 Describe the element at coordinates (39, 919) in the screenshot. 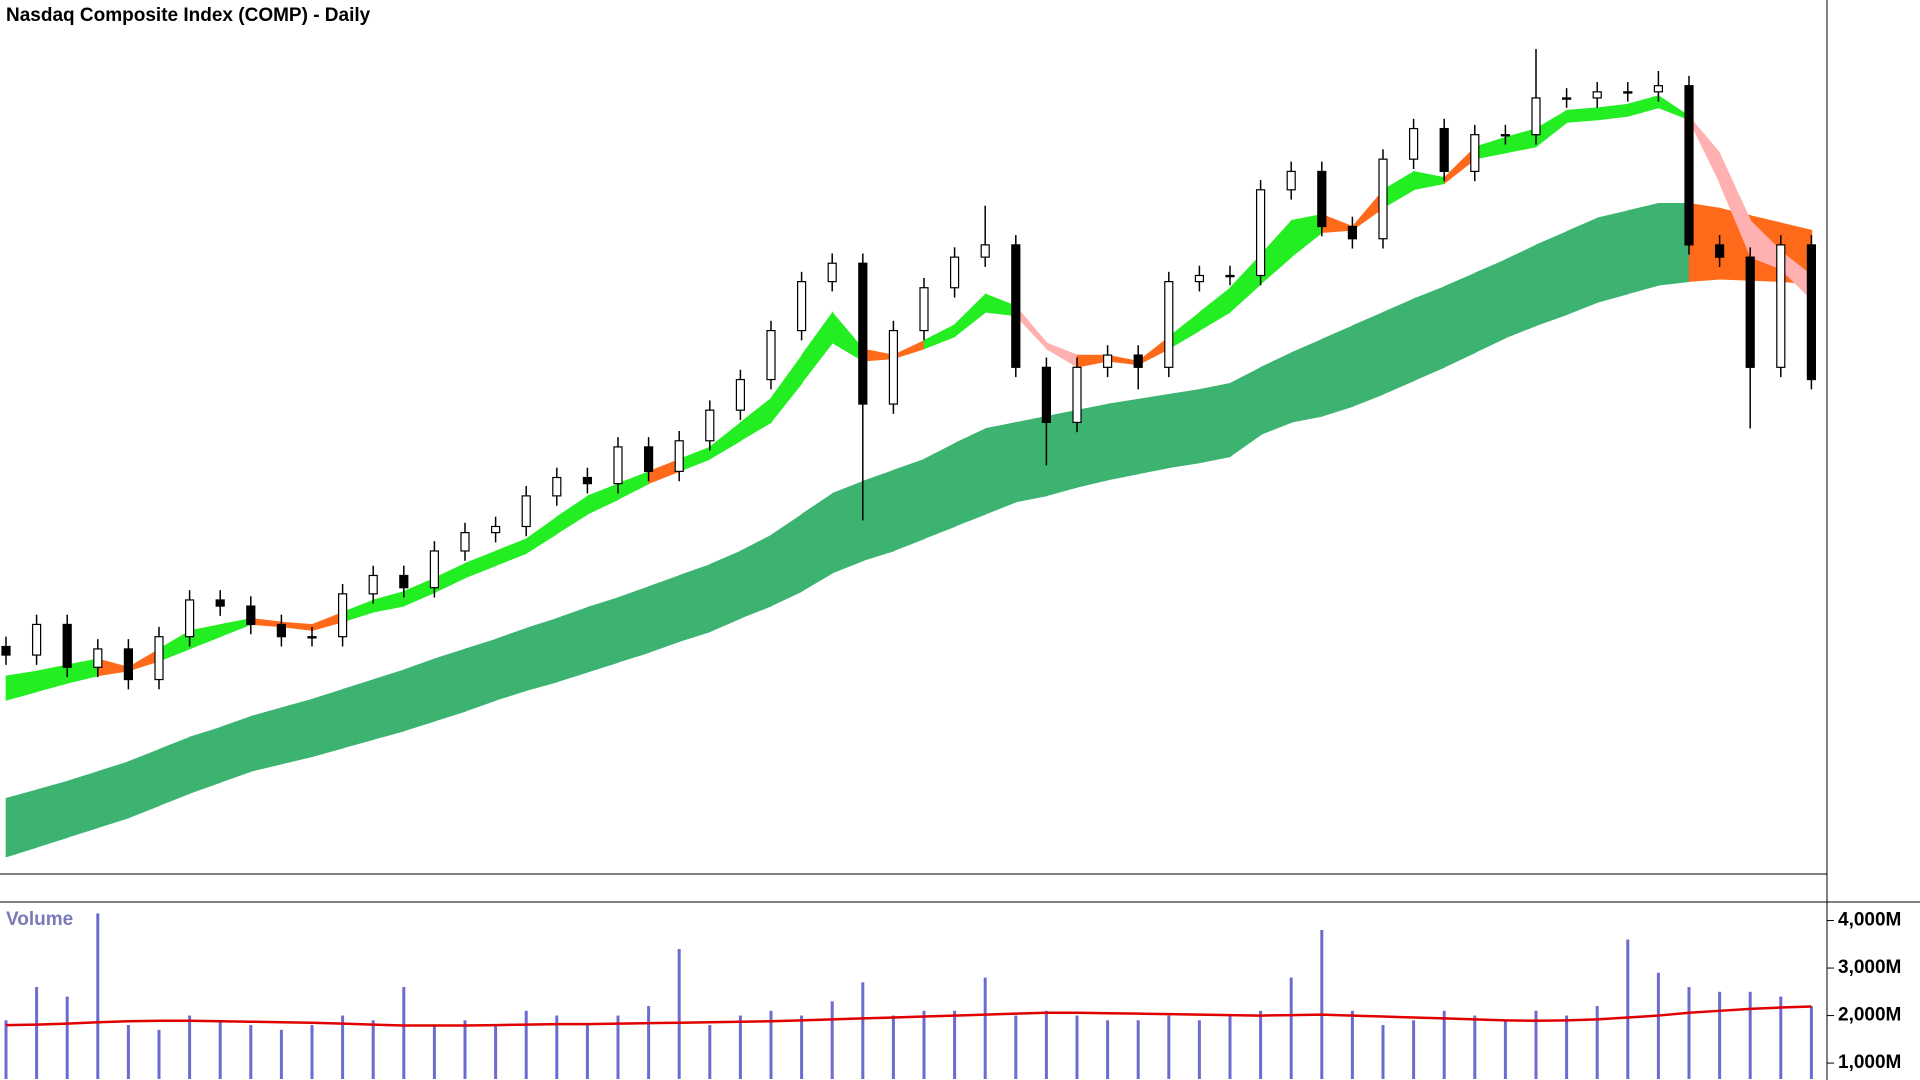

I see `volume-title: Volume` at that location.